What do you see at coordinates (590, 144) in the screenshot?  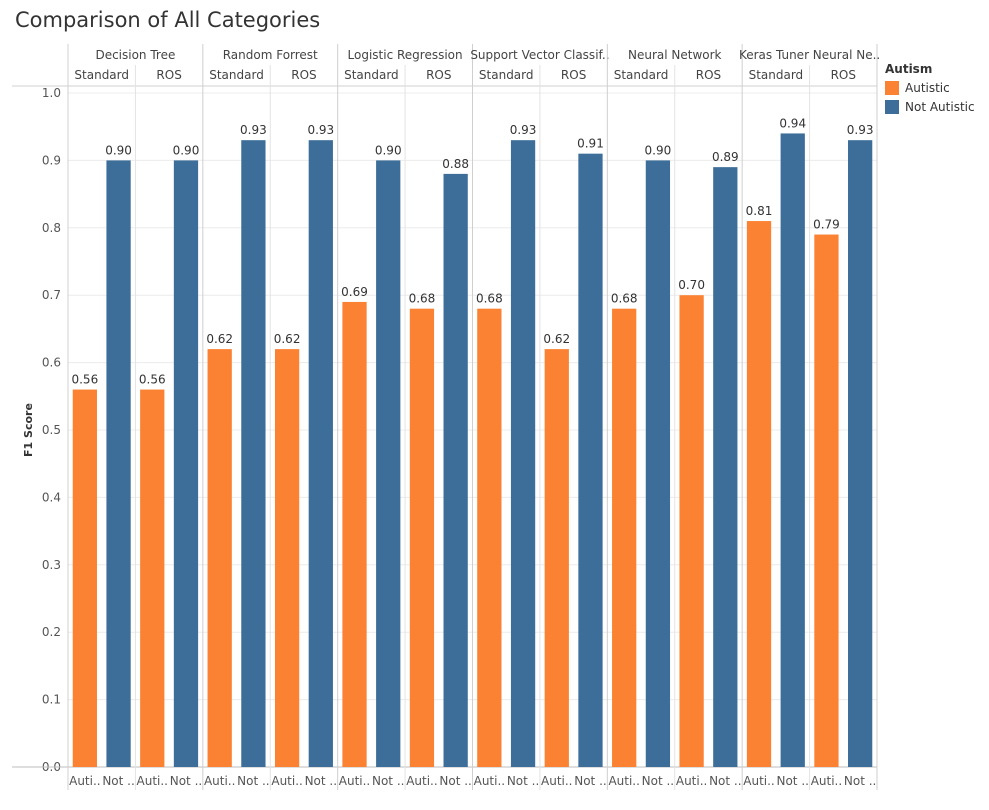 I see `data-label: 0.91` at bounding box center [590, 144].